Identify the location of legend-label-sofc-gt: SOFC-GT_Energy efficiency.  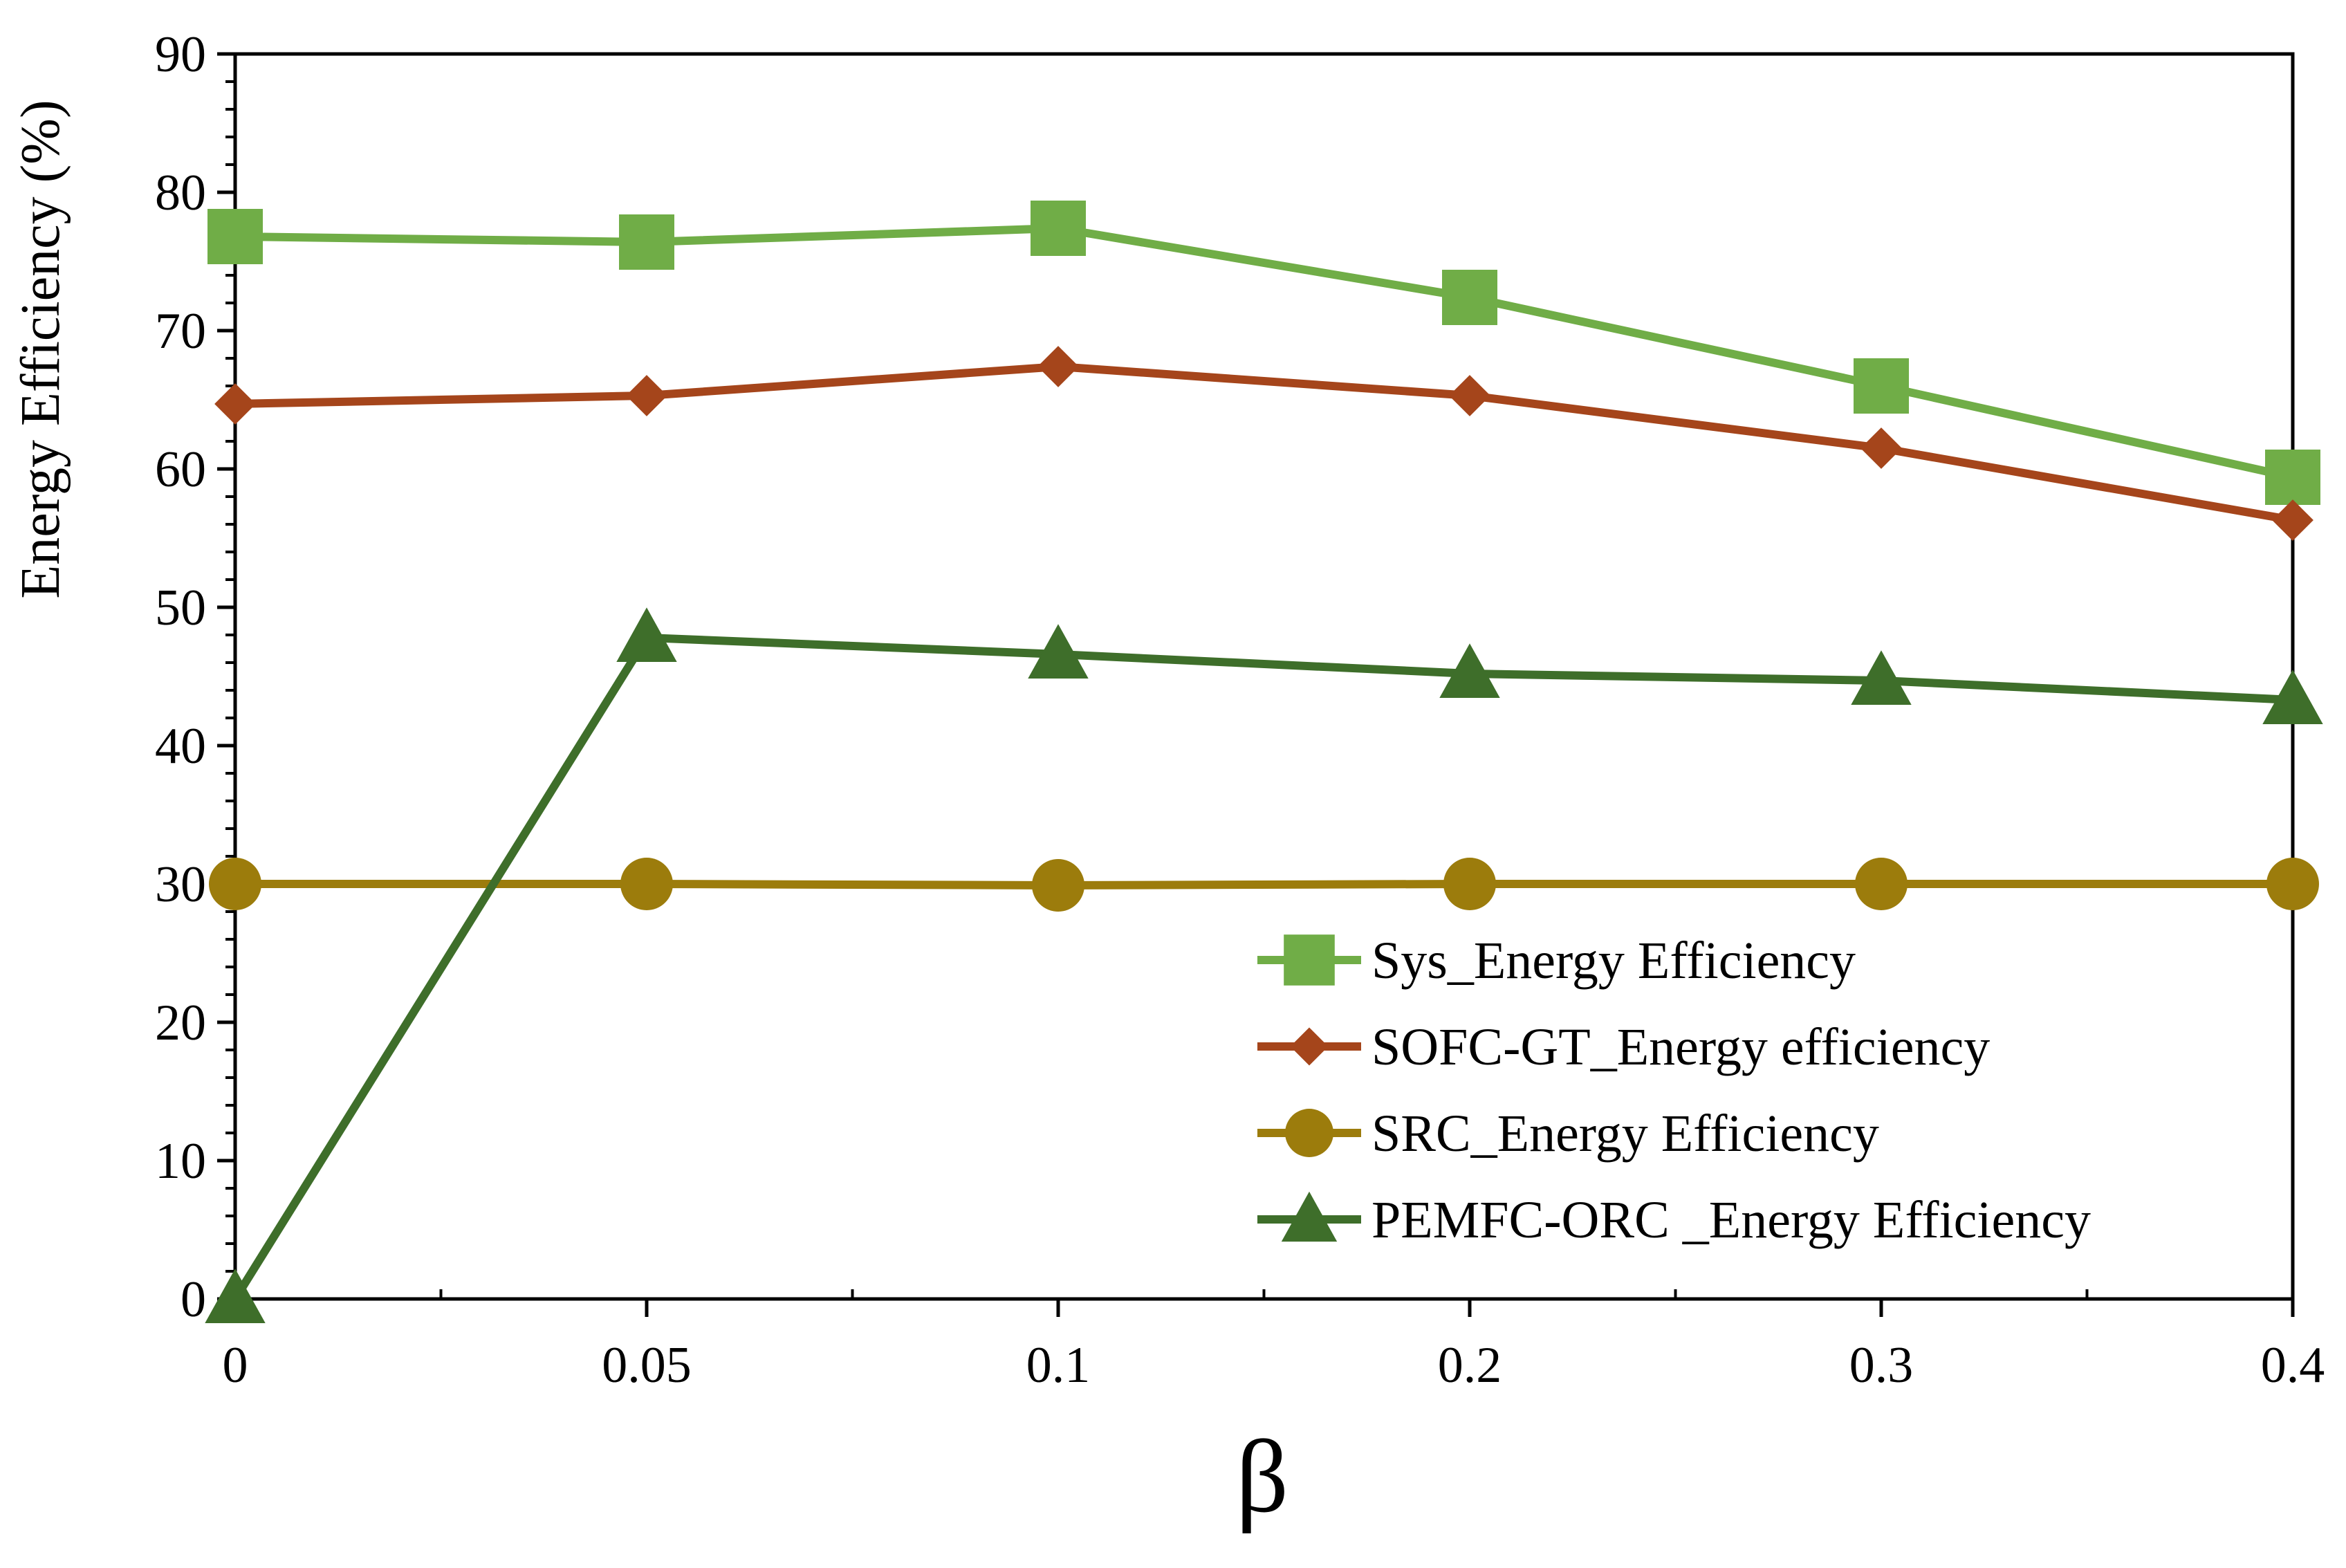
(1680, 1047).